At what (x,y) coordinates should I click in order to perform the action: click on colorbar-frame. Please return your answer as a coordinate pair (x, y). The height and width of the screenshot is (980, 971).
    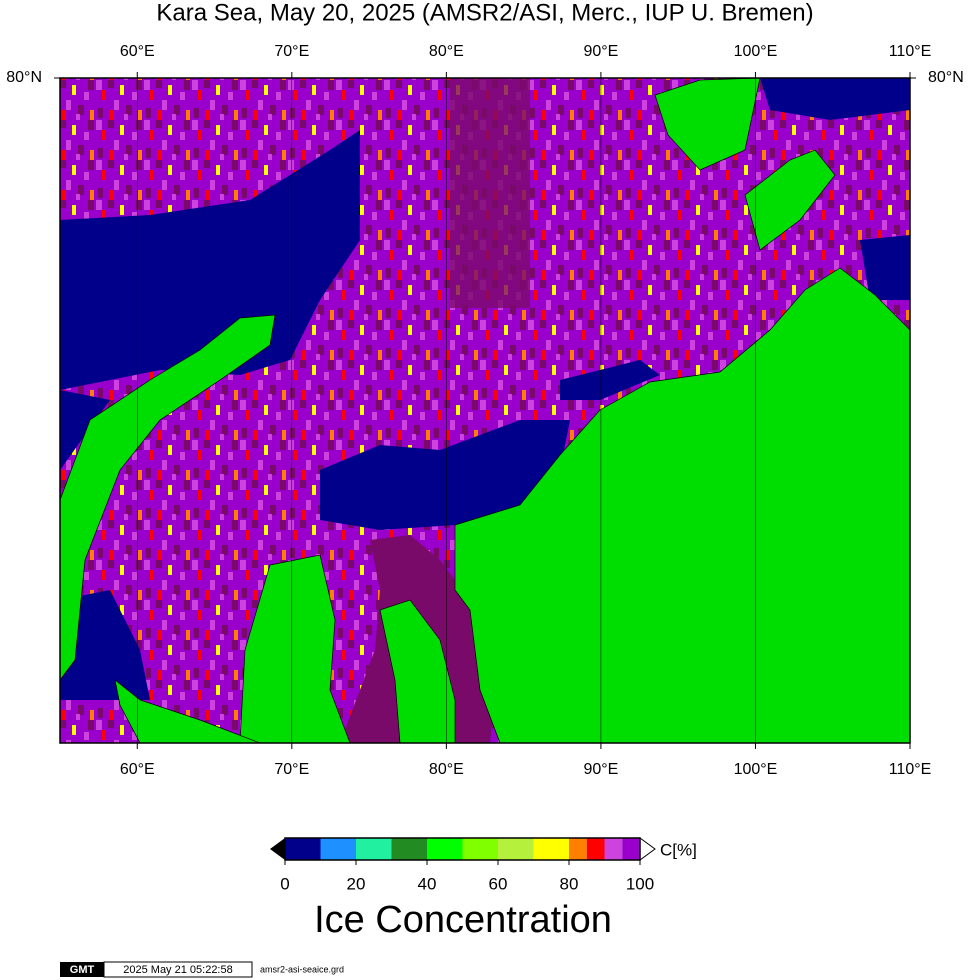
    Looking at the image, I should click on (462, 849).